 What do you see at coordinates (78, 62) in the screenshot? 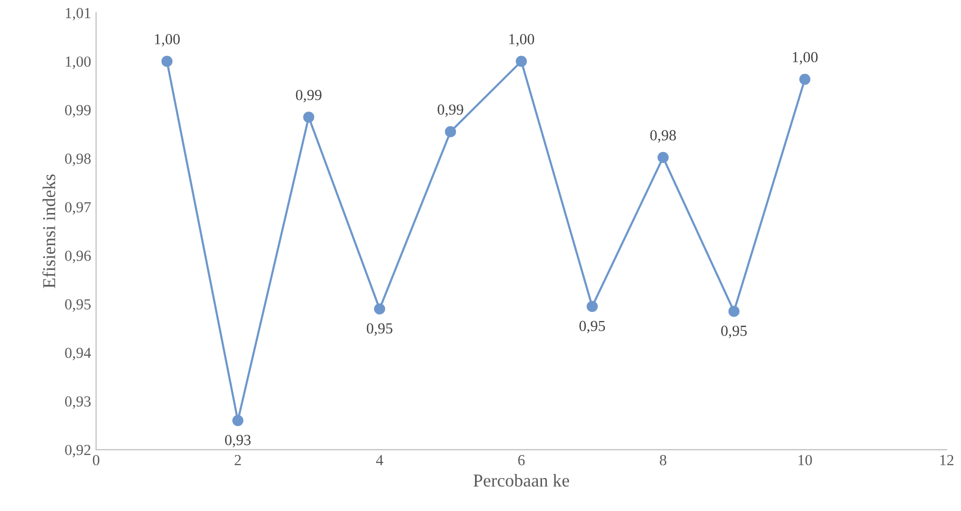
I see `y-tick-label: 1,00` at bounding box center [78, 62].